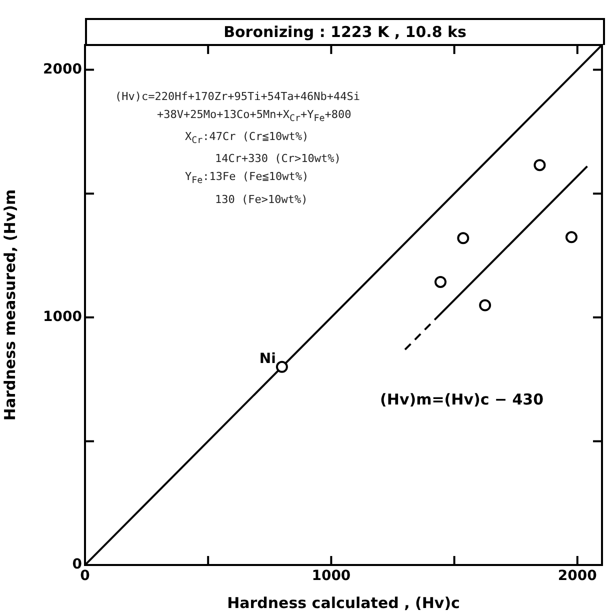  Describe the element at coordinates (247, 179) in the screenshot. I see `annotation: Y$_{Fe}$:13Fe (Fe≦10wt%)` at that location.